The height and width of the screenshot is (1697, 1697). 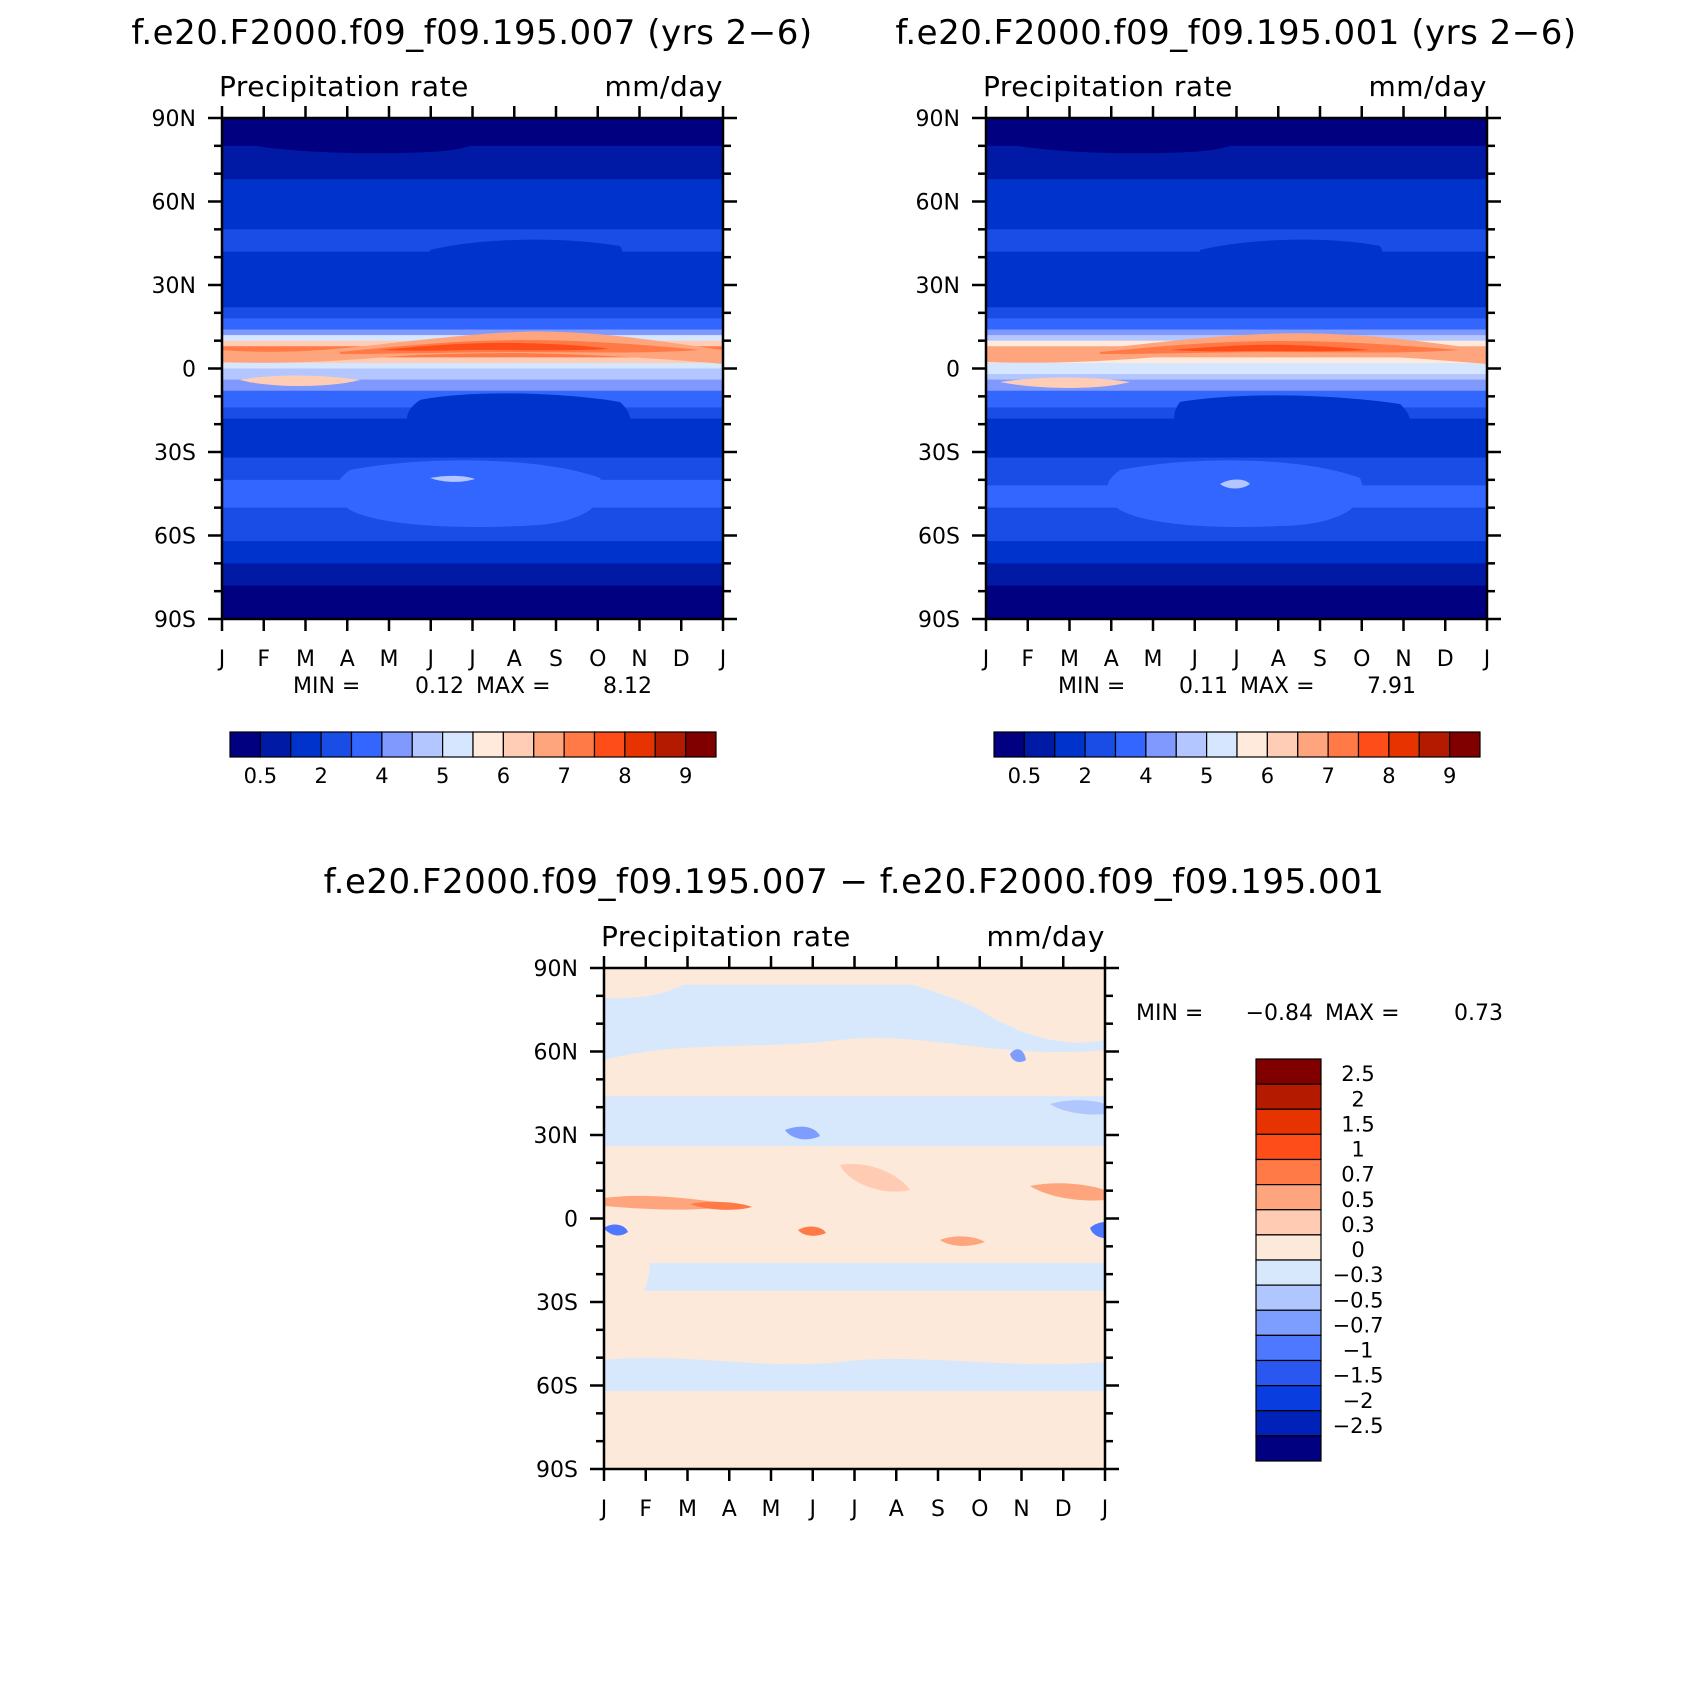 I want to click on y-axis-labels: 90N 60N 30N 0 30S 60S 90S, so click(x=938, y=370).